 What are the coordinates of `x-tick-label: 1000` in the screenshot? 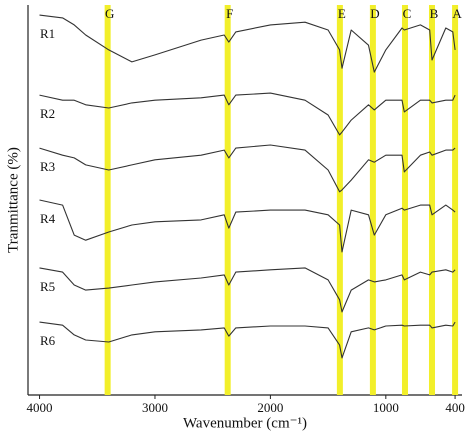 It's located at (386, 407).